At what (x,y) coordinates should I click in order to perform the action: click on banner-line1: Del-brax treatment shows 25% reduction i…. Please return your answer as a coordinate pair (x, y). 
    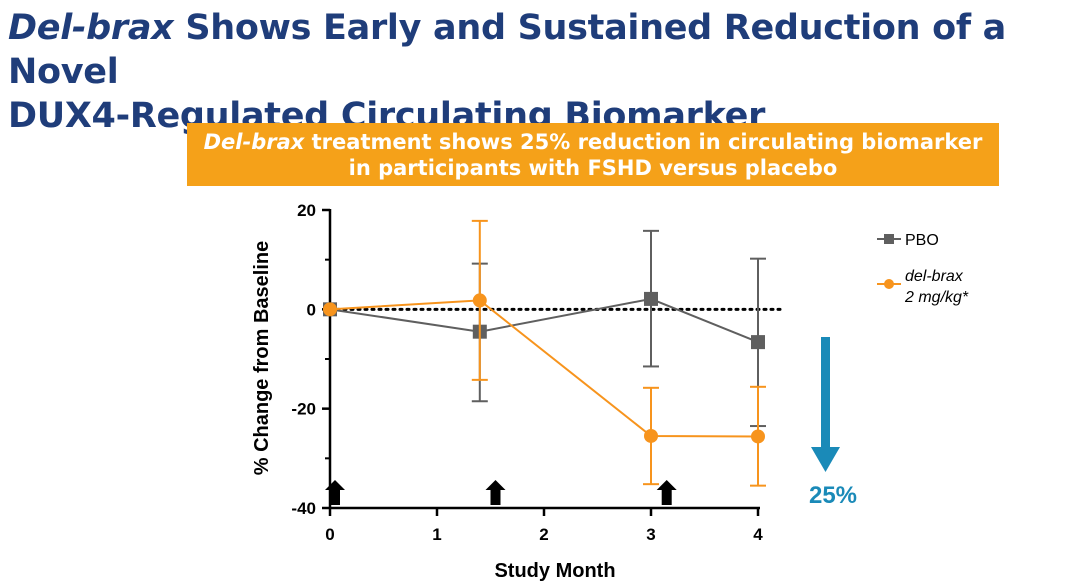
    Looking at the image, I should click on (593, 142).